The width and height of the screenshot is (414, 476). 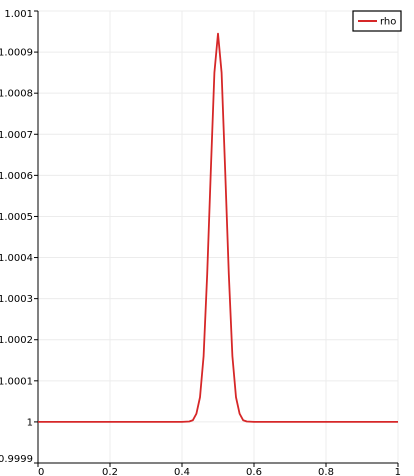 What do you see at coordinates (30, 422) in the screenshot?
I see `y-tick-label: 1` at bounding box center [30, 422].